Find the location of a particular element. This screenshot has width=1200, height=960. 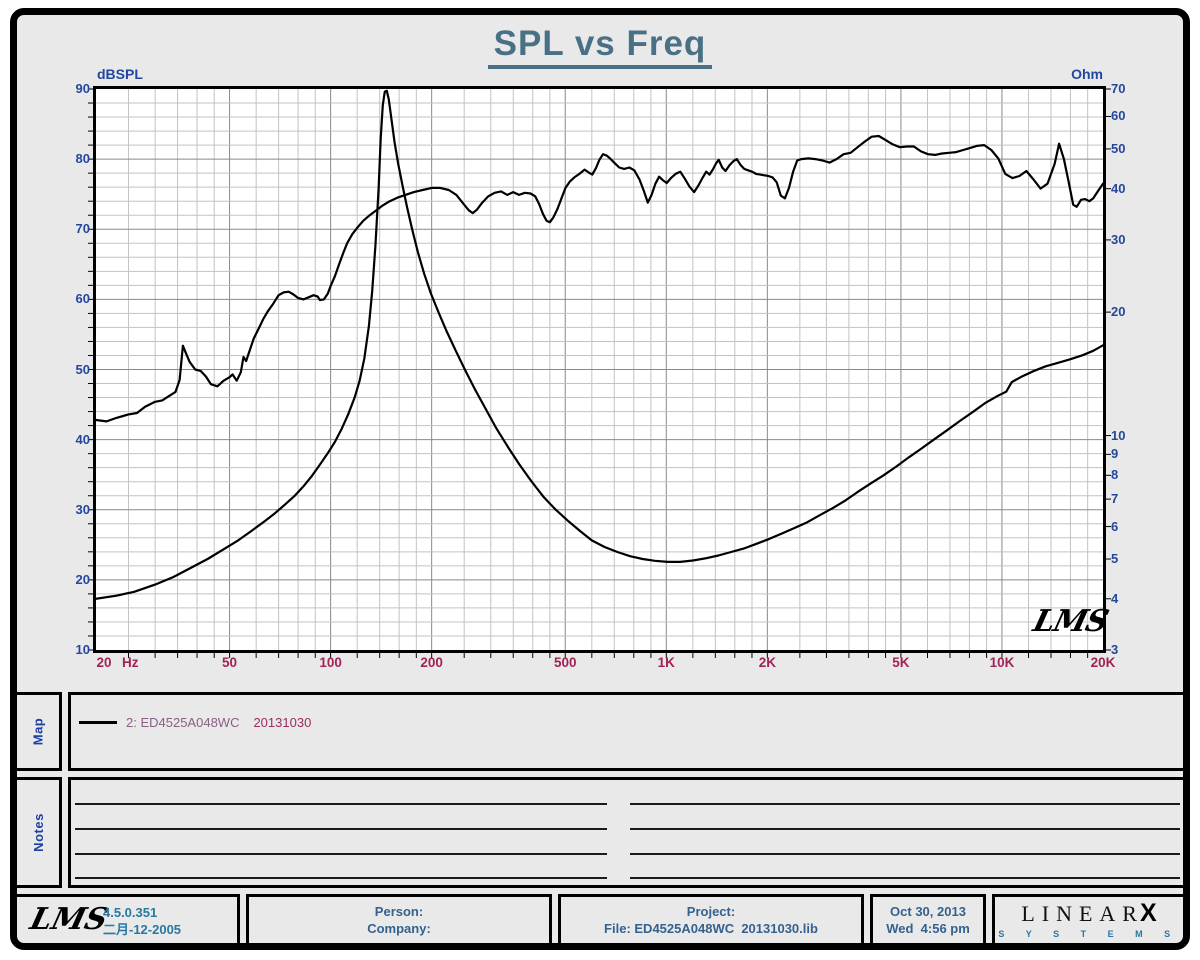

lms-watermark: LMS is located at coordinates (1070, 621).